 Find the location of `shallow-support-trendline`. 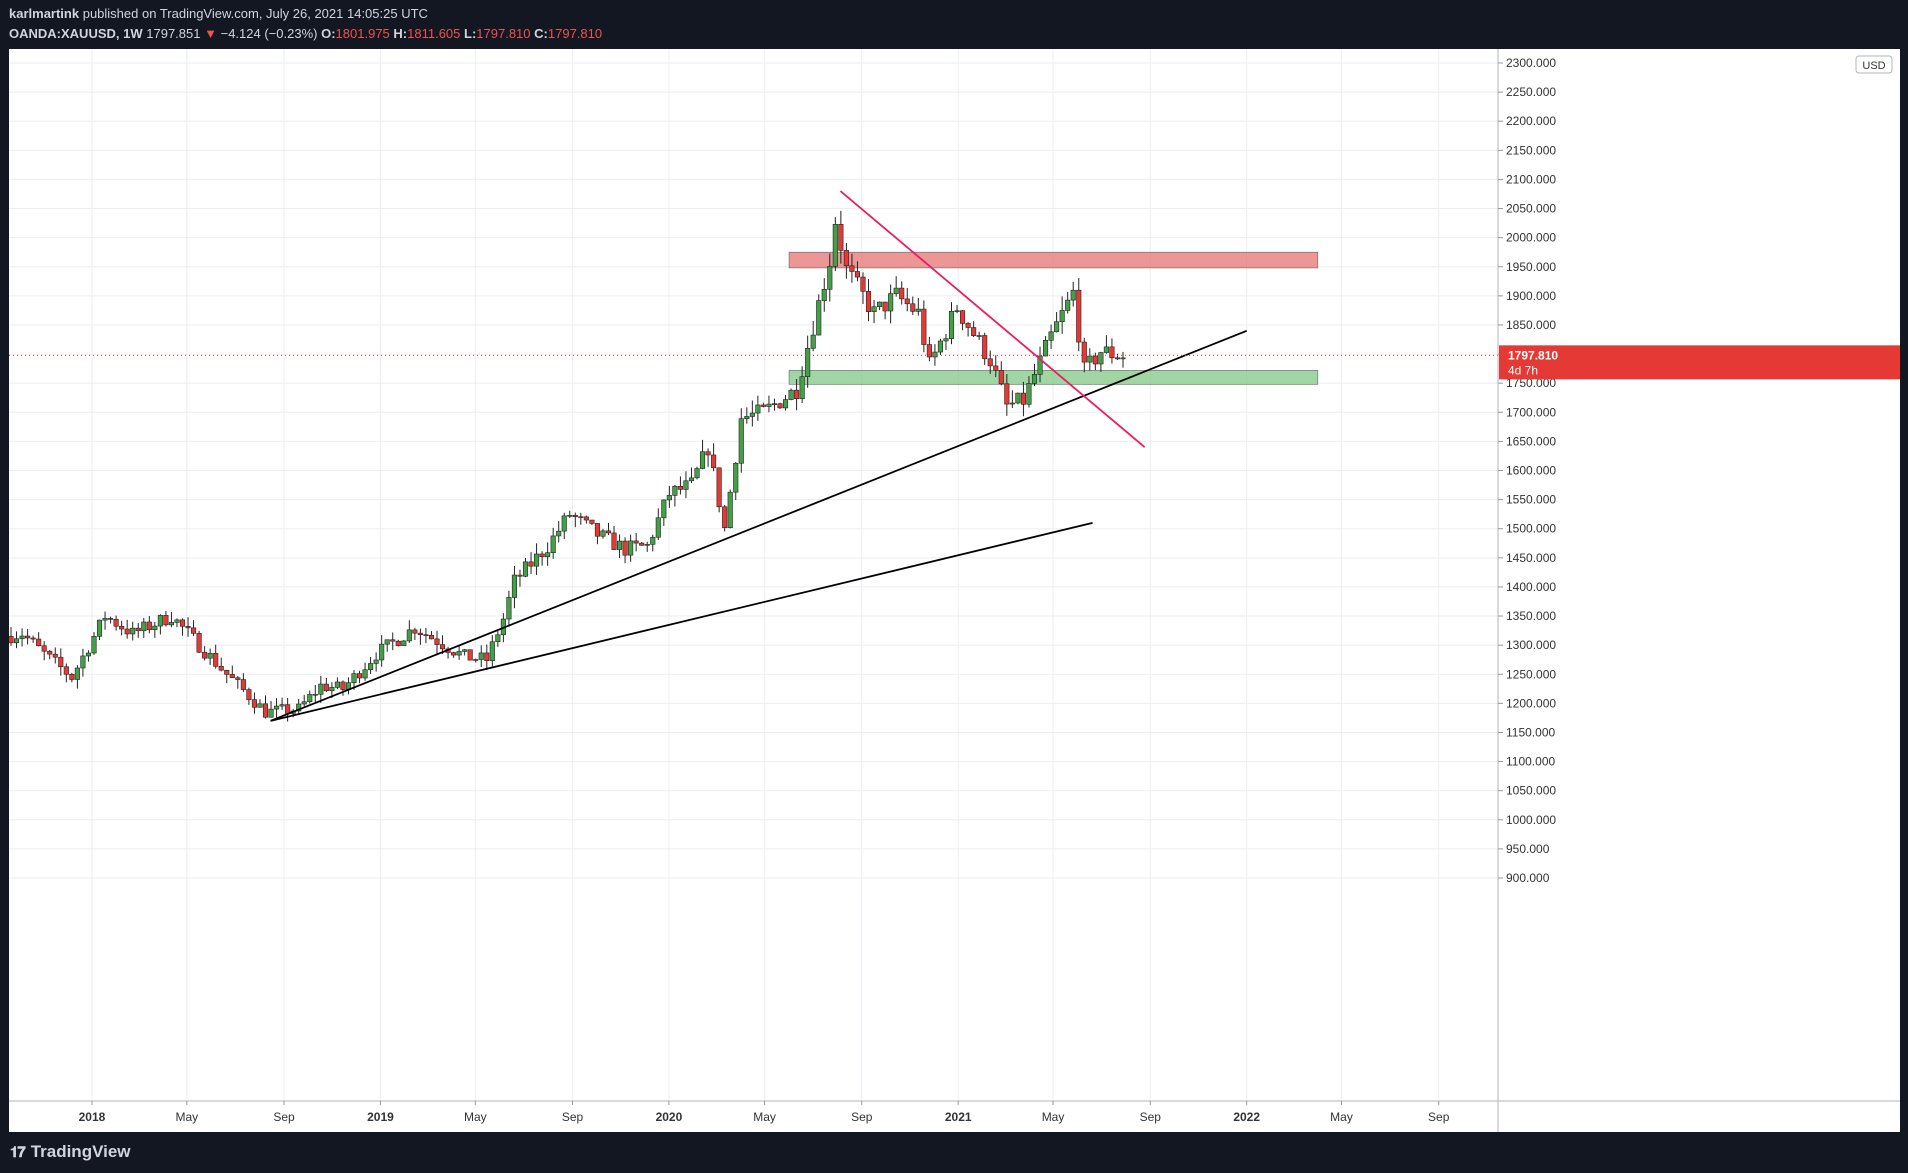

shallow-support-trendline is located at coordinates (681, 622).